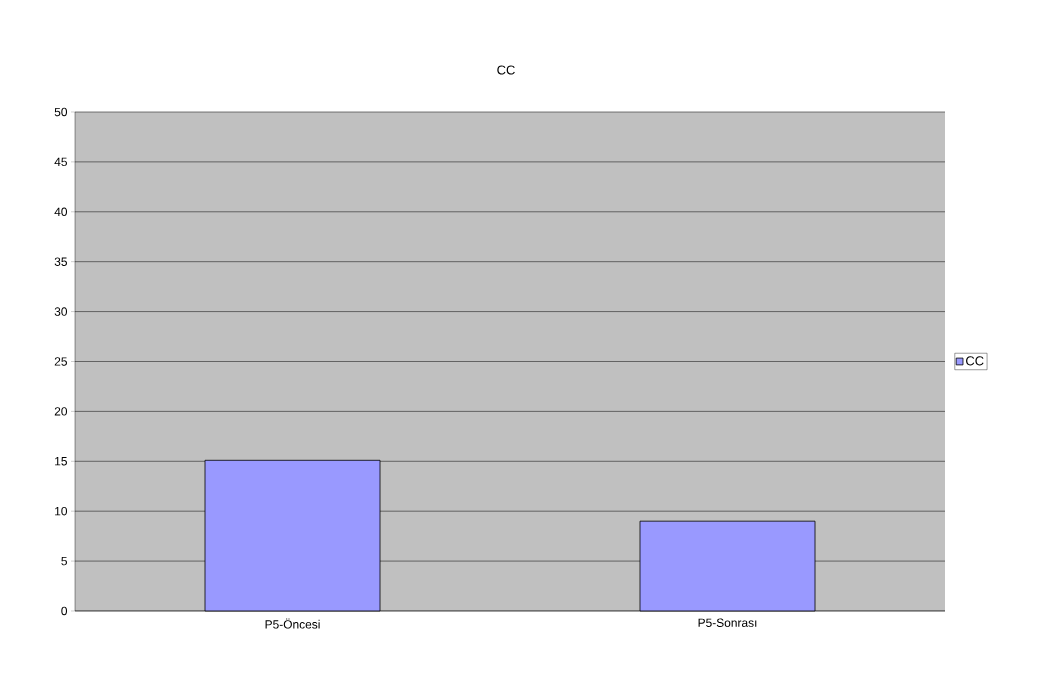 The height and width of the screenshot is (685, 1042). What do you see at coordinates (506, 70) in the screenshot?
I see `chart-title: CC` at bounding box center [506, 70].